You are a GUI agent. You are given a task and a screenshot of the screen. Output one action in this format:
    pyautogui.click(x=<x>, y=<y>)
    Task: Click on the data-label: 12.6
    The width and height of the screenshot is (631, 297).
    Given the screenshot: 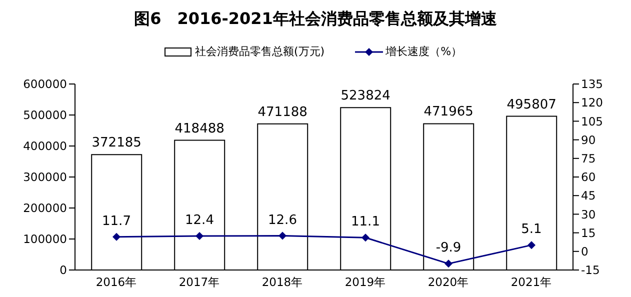 What is the action you would take?
    pyautogui.click(x=282, y=220)
    